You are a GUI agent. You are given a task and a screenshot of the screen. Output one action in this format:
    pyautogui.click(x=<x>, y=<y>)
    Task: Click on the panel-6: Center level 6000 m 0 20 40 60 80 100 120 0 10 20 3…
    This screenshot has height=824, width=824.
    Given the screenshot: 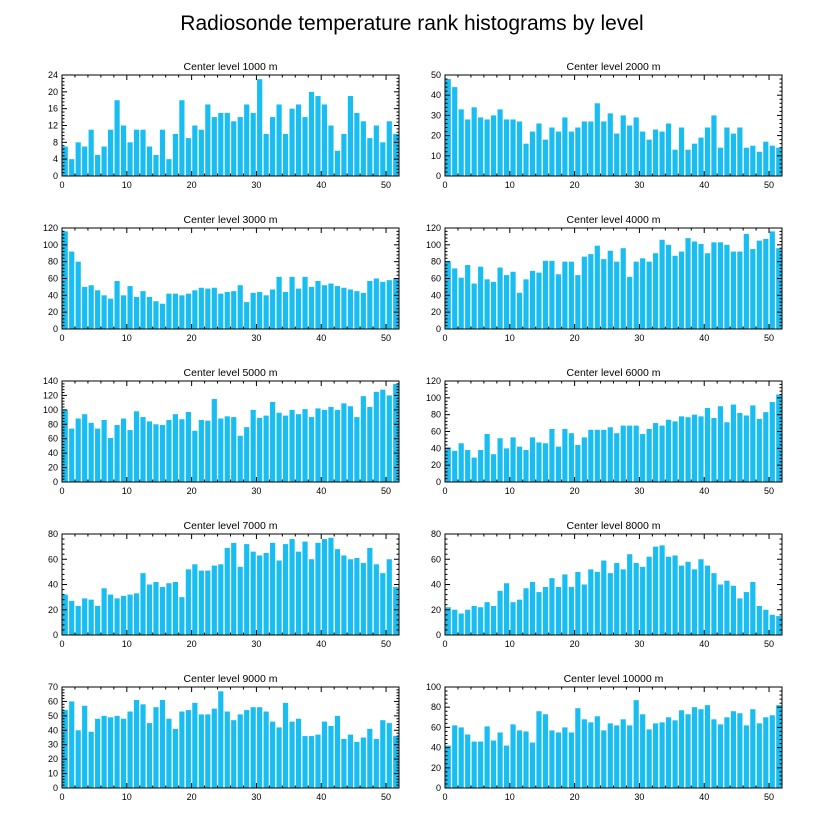 What is the action you would take?
    pyautogui.click(x=604, y=431)
    